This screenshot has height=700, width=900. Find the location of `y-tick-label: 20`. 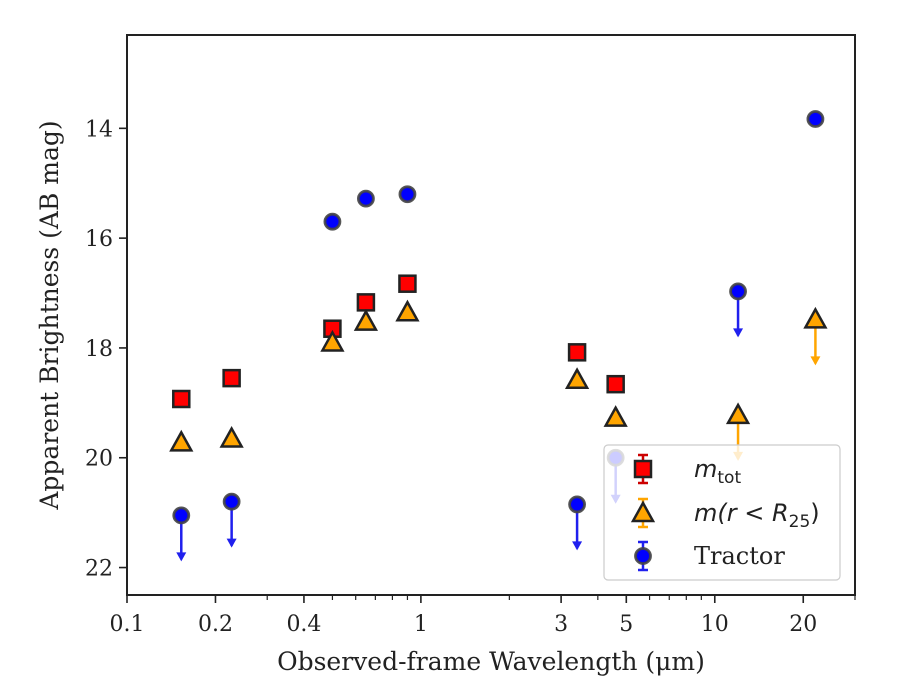

y-tick-label: 20 is located at coordinates (99, 459).